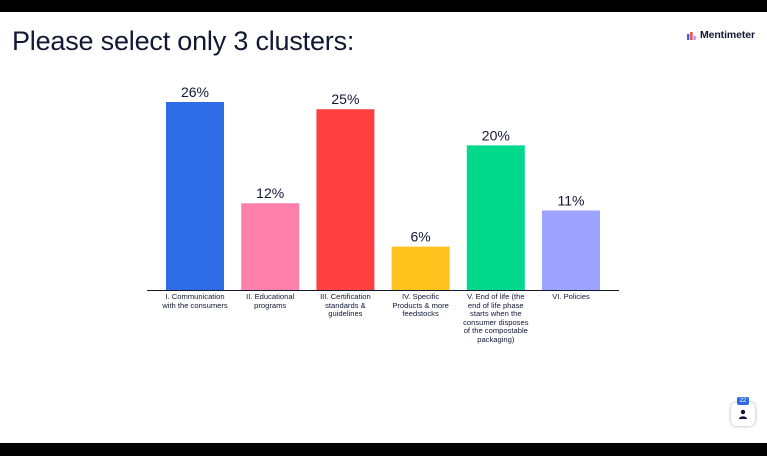  Describe the element at coordinates (345, 99) in the screenshot. I see `bar-value-label-3: 25%` at that location.